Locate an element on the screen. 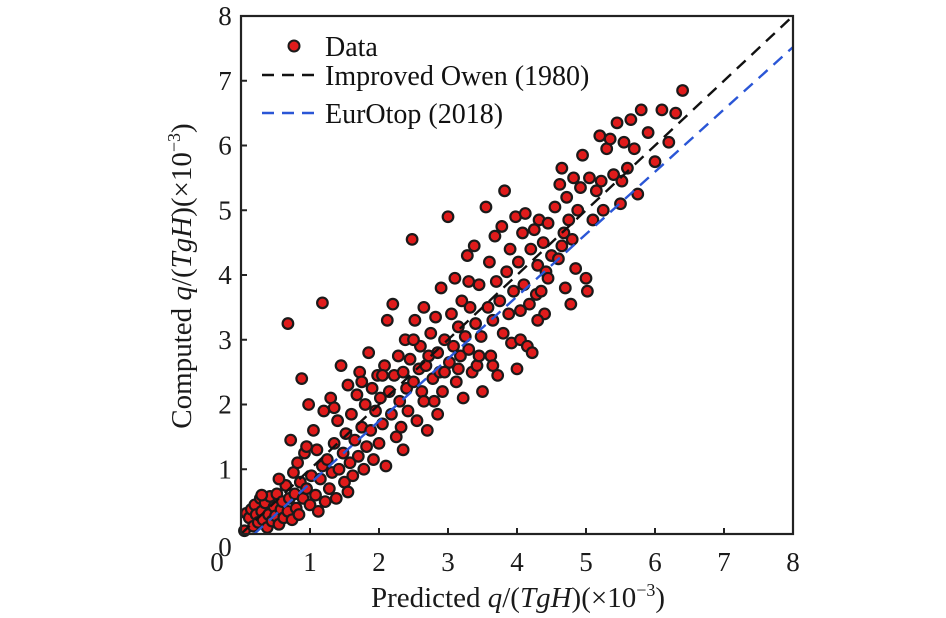 The height and width of the screenshot is (618, 946). legend: Data Improved Owen (1980) EurOtop (2018) is located at coordinates (425, 81).